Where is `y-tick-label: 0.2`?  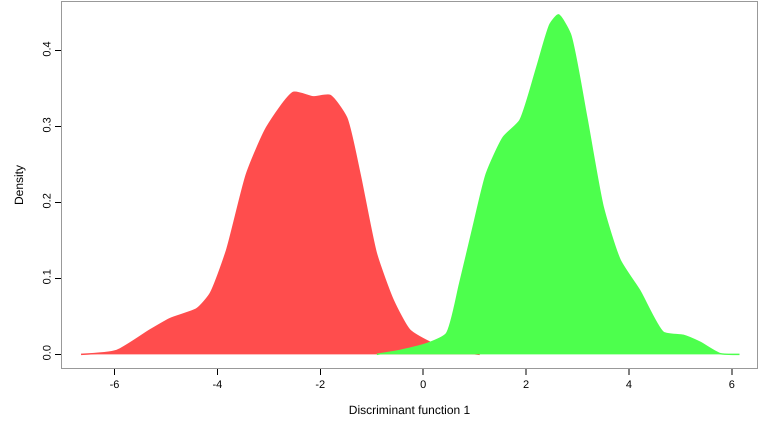 y-tick-label: 0.2 is located at coordinates (48, 200).